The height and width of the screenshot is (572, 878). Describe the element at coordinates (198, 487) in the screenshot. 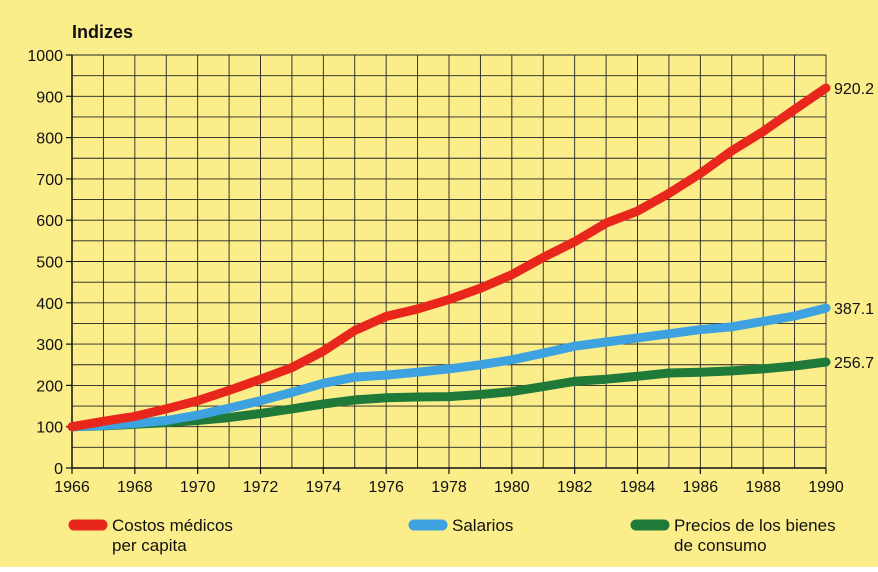

I see `x-tick-label: 1970` at that location.